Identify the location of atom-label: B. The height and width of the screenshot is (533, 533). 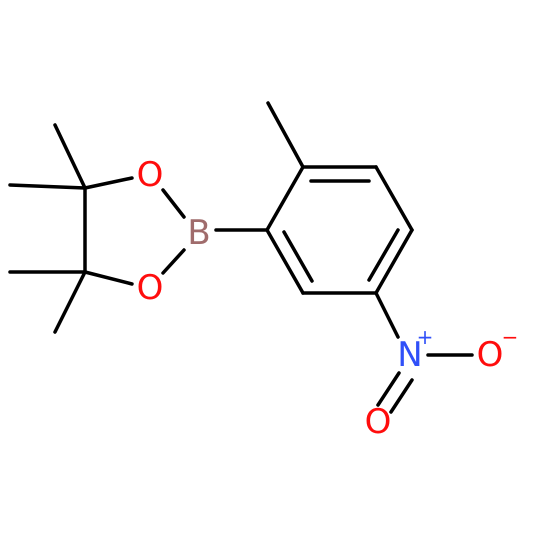
(198, 233).